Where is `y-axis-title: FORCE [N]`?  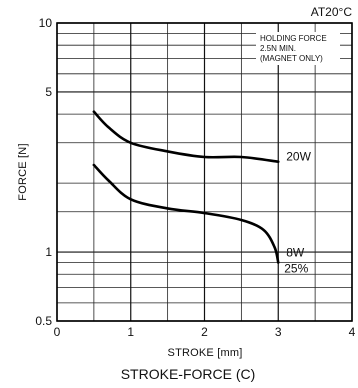
y-axis-title: FORCE [N] is located at coordinates (23, 171).